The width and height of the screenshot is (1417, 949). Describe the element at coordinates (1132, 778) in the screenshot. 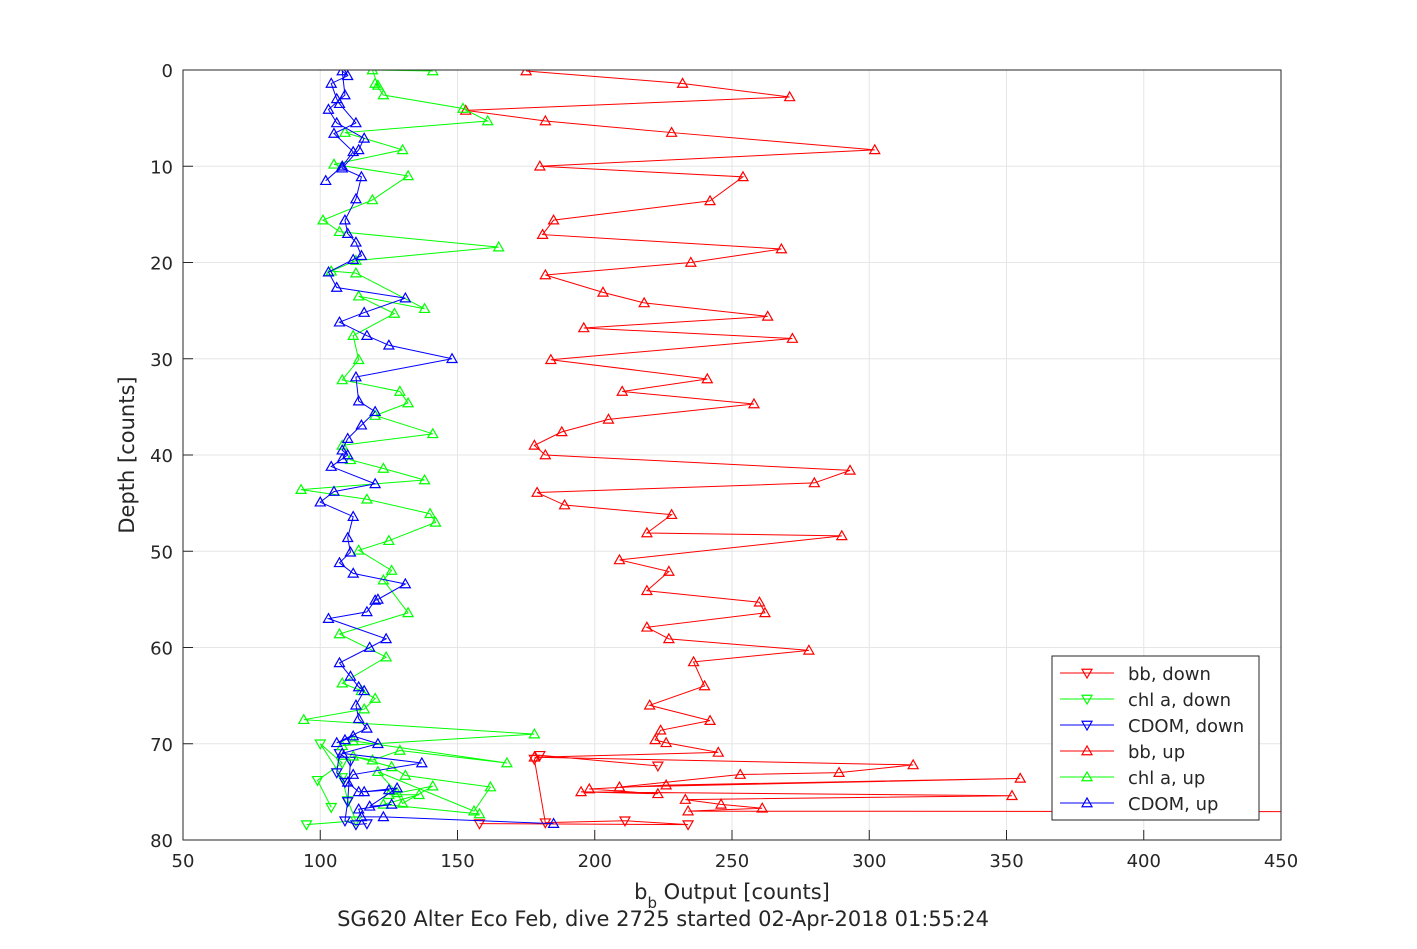

I see `legend-item: chl a, up` at that location.